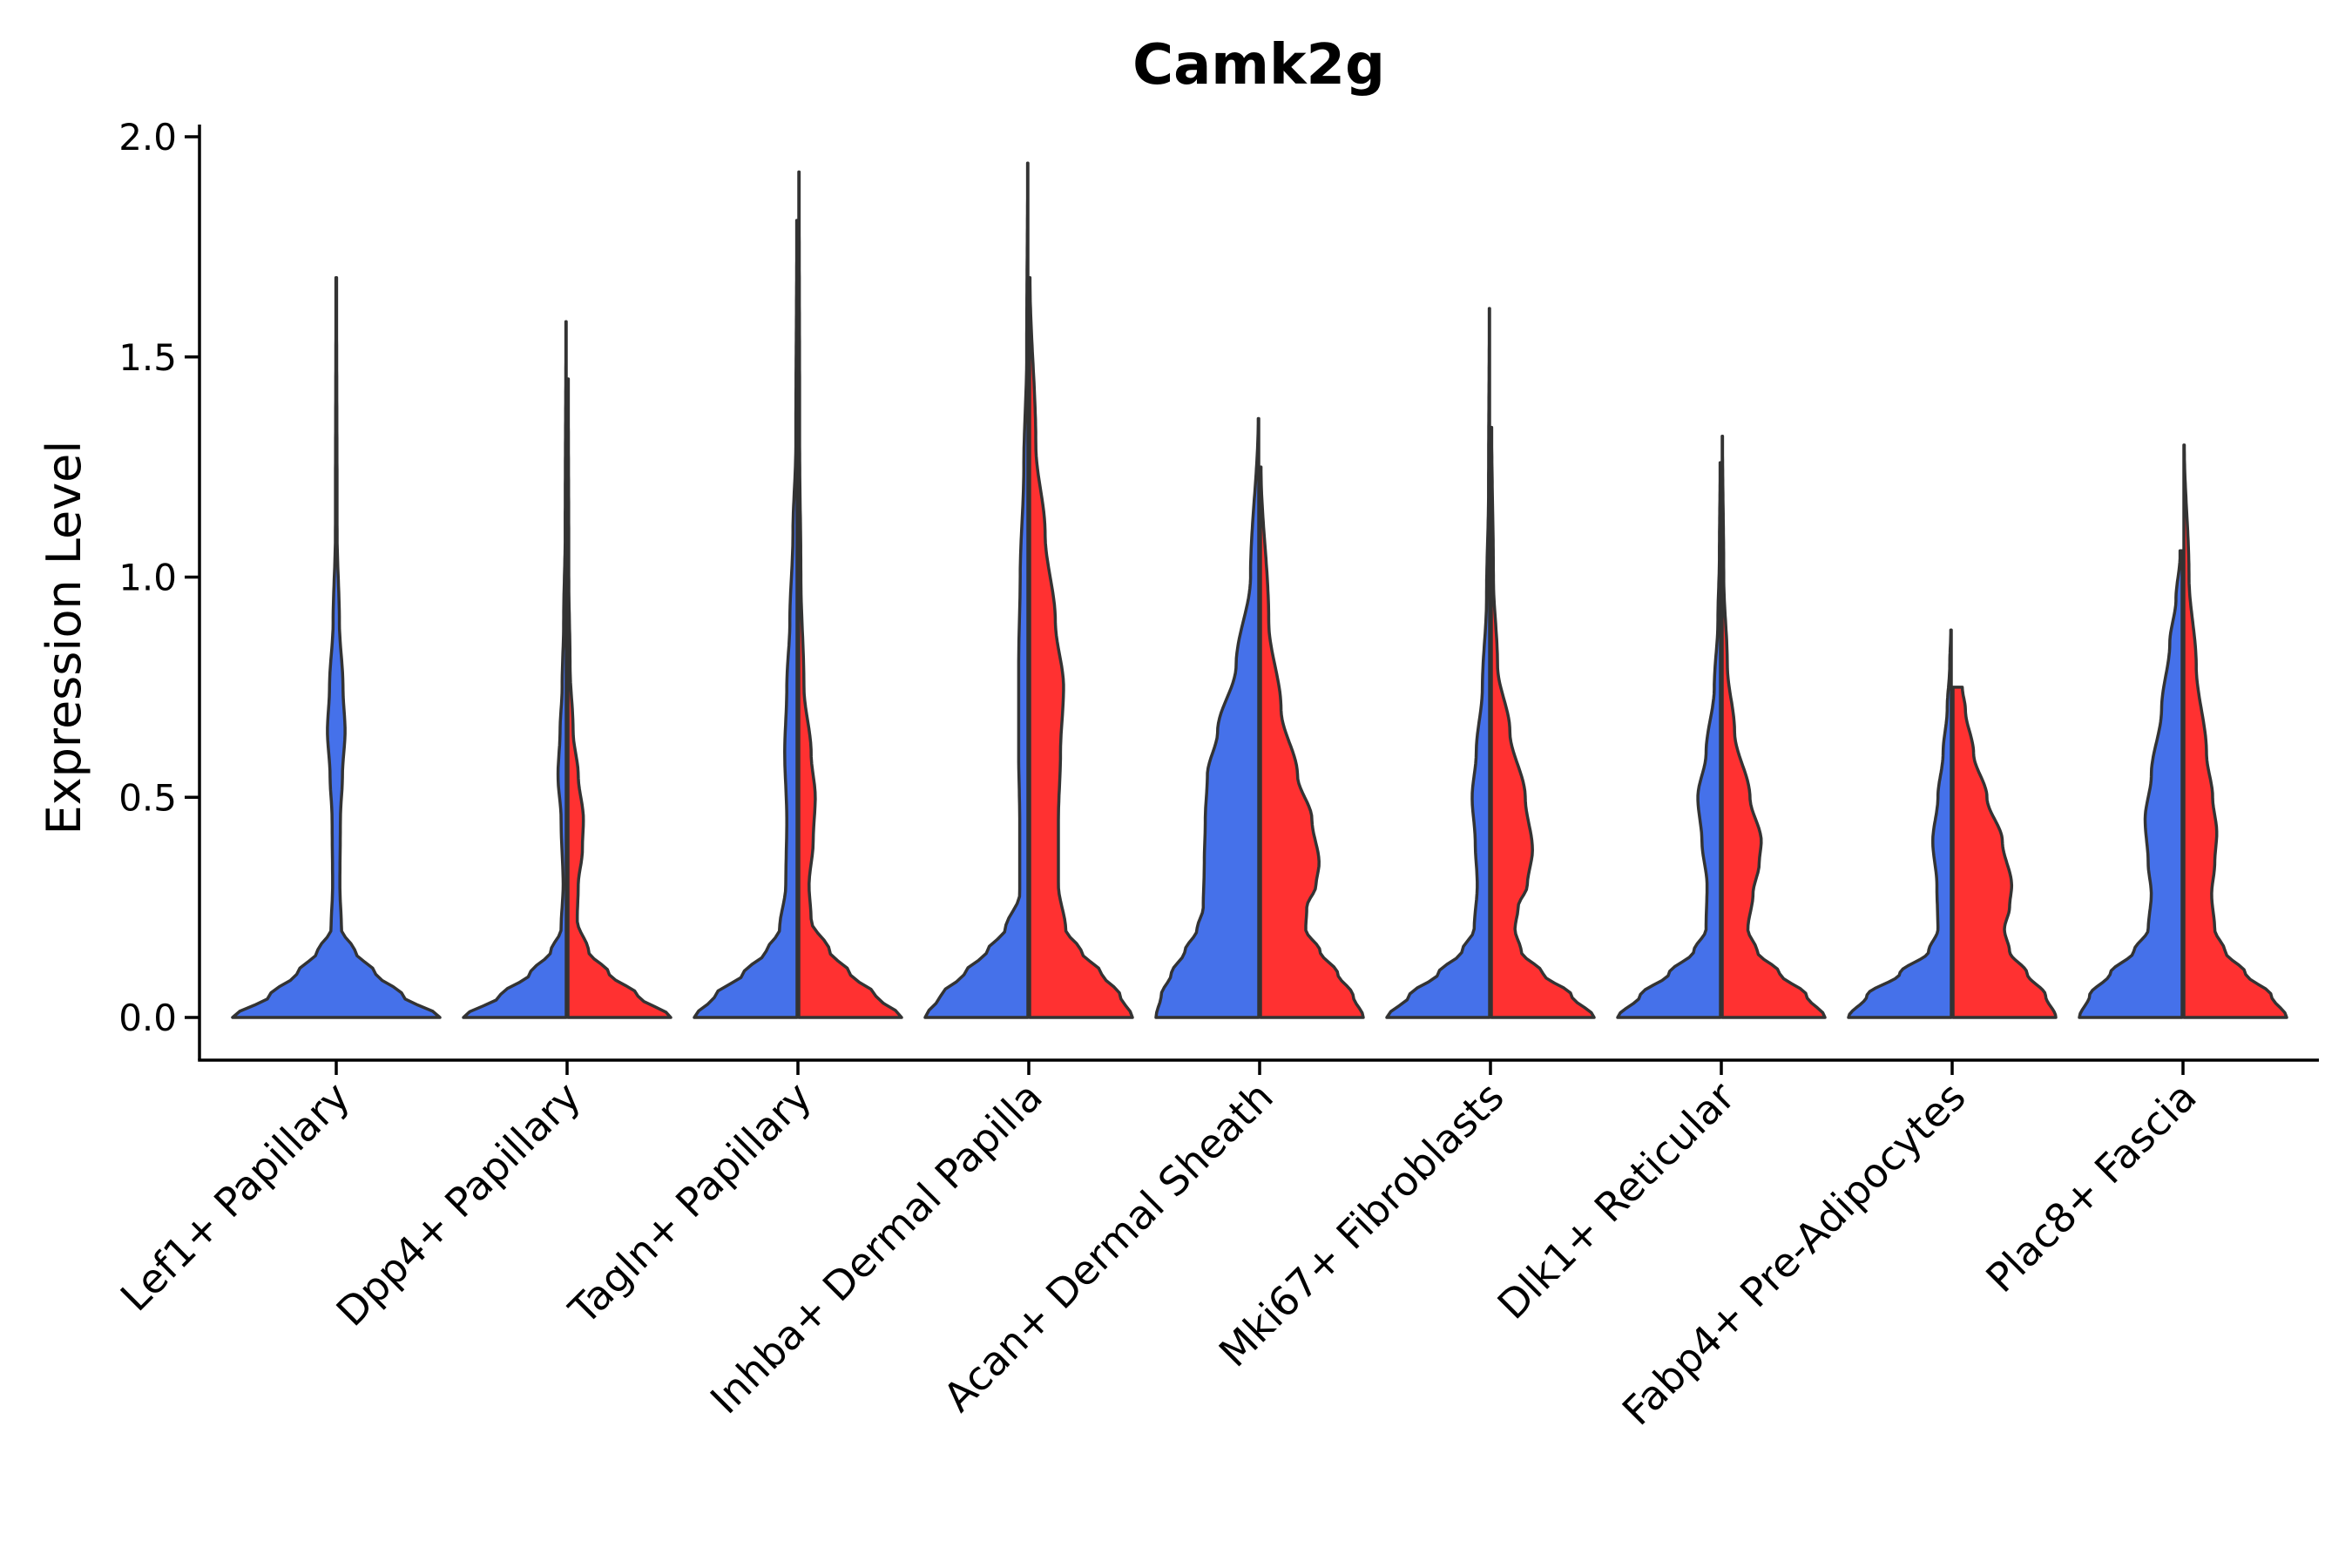 The width and height of the screenshot is (2352, 1568). Describe the element at coordinates (147, 357) in the screenshot. I see `y-tick-label: 1.5` at that location.